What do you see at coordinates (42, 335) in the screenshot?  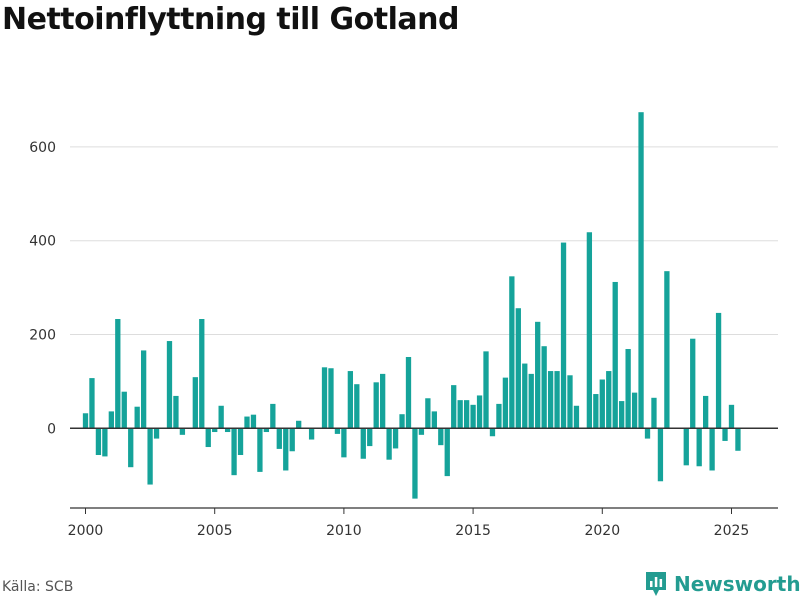 I see `y-tick-label: 200` at bounding box center [42, 335].